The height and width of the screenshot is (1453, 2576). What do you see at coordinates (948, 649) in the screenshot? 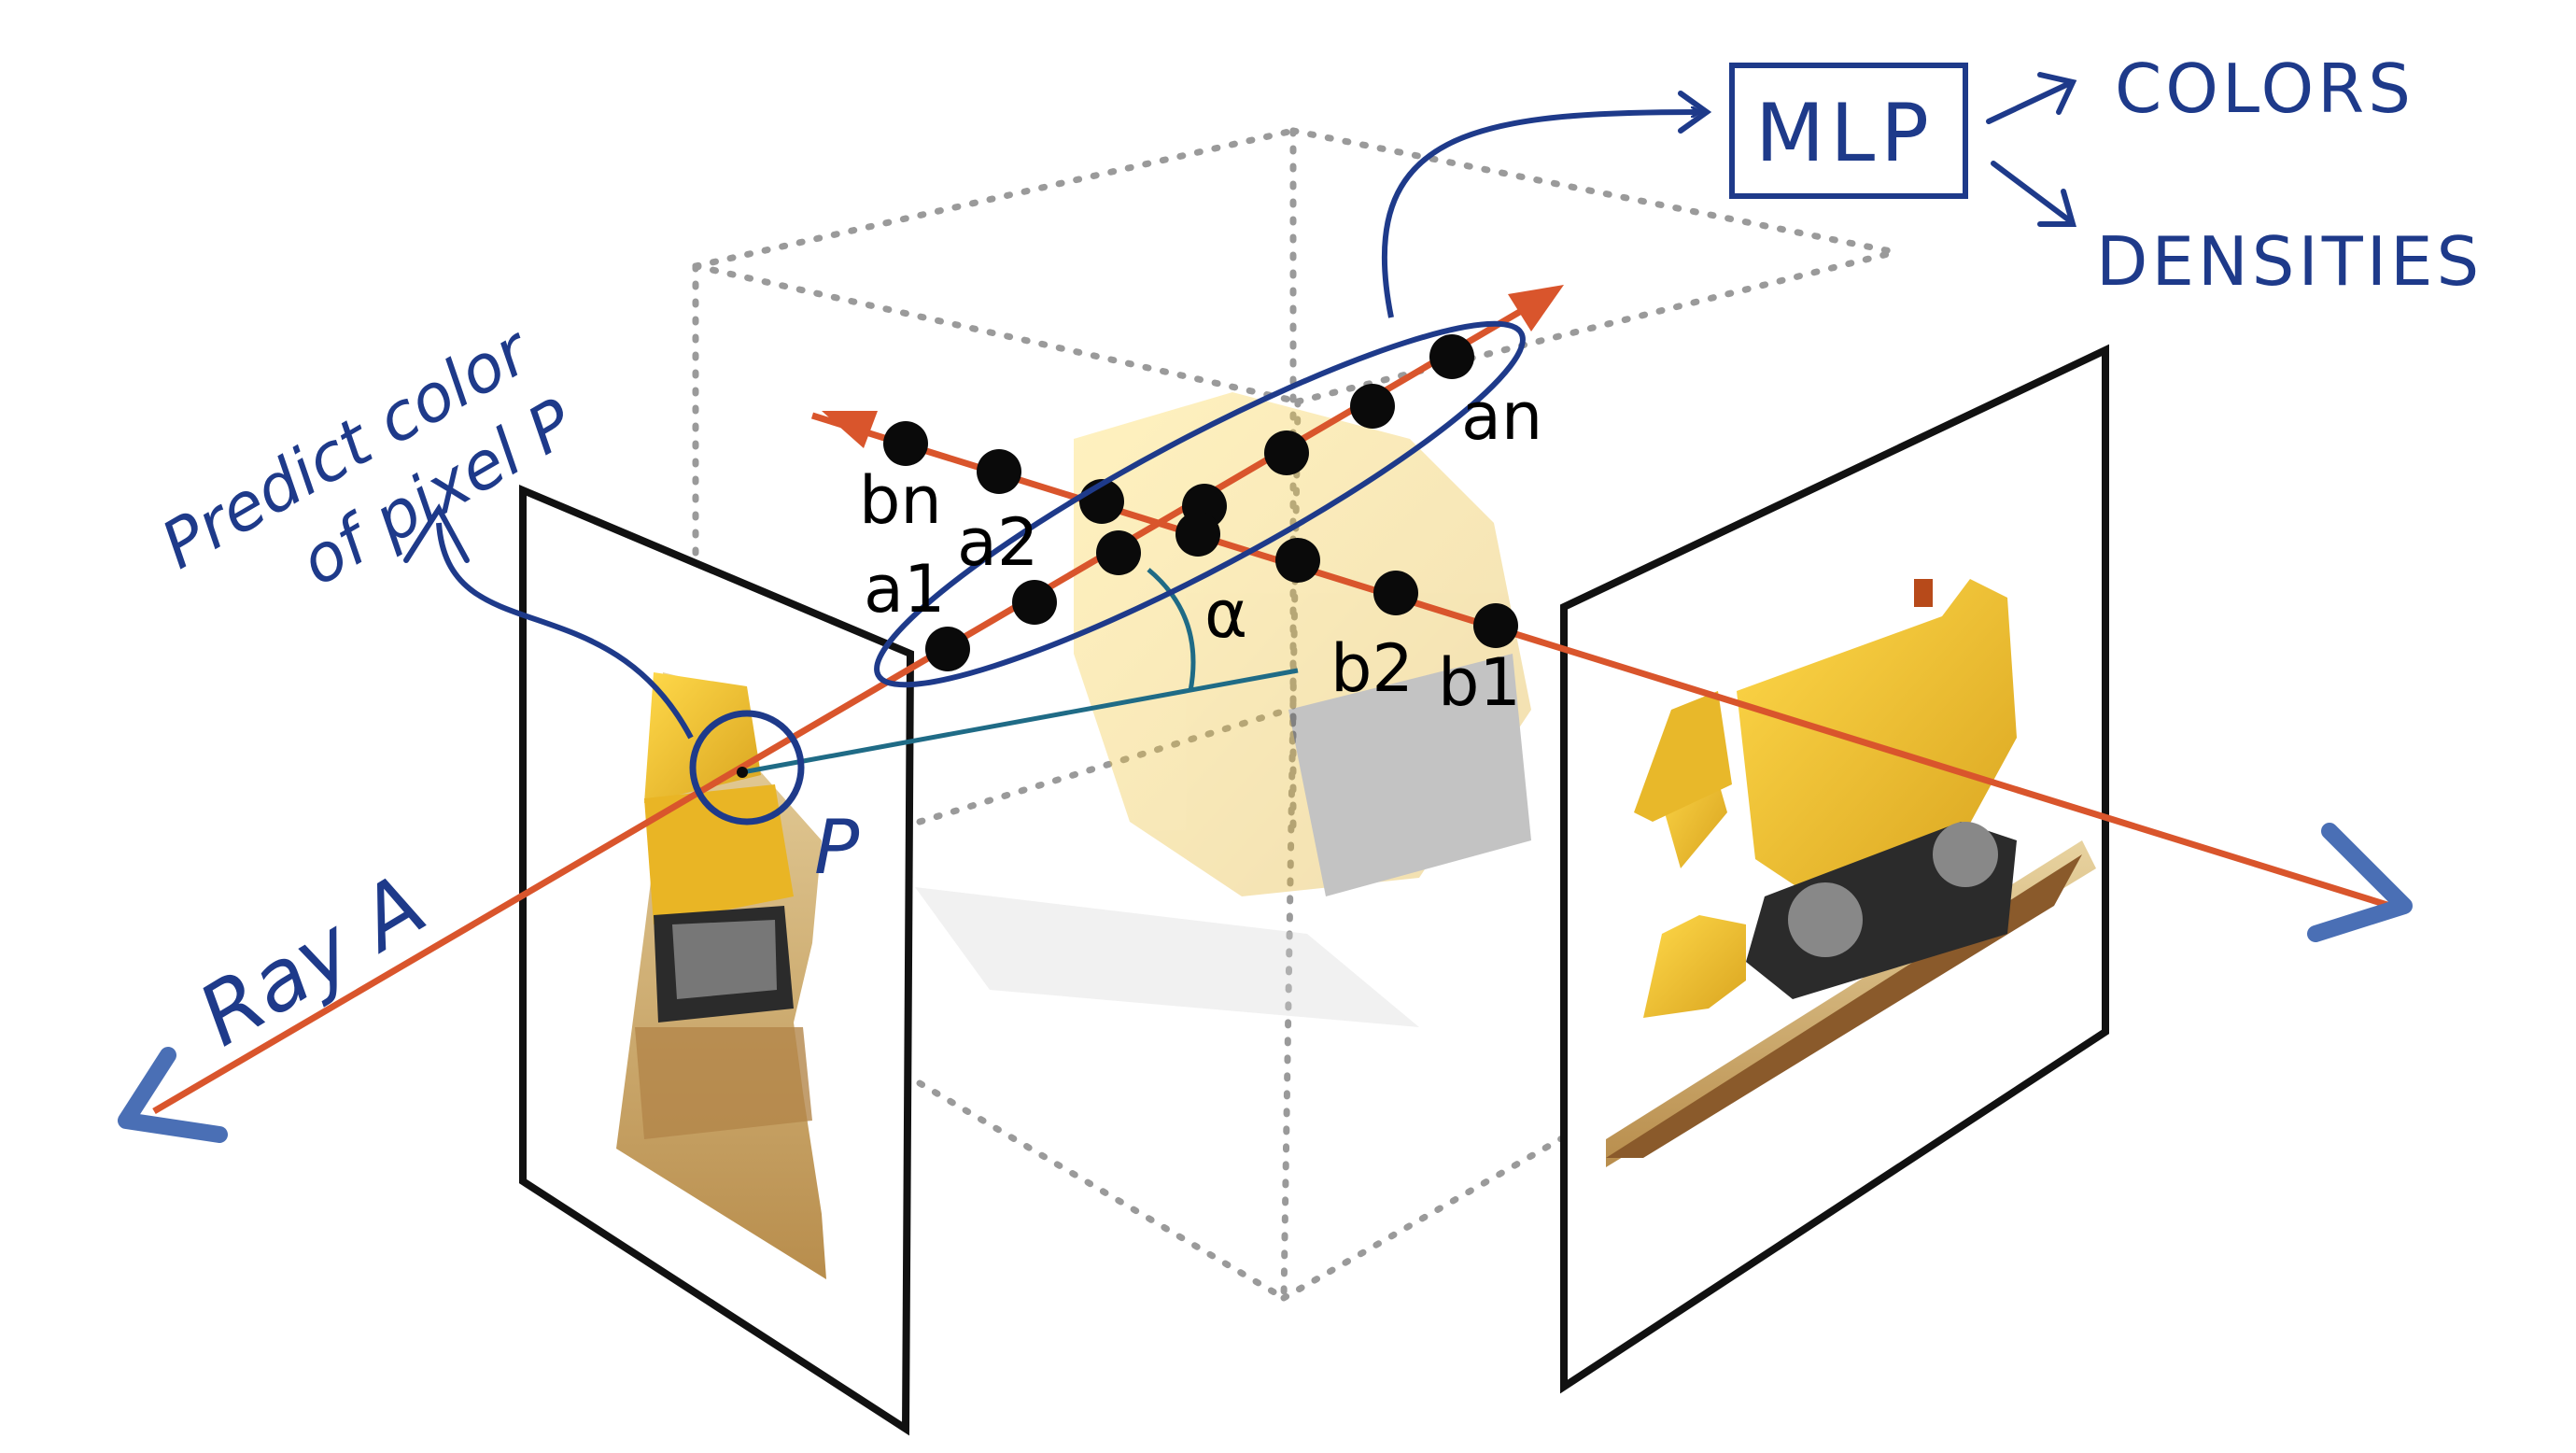
I see `point-a1` at bounding box center [948, 649].